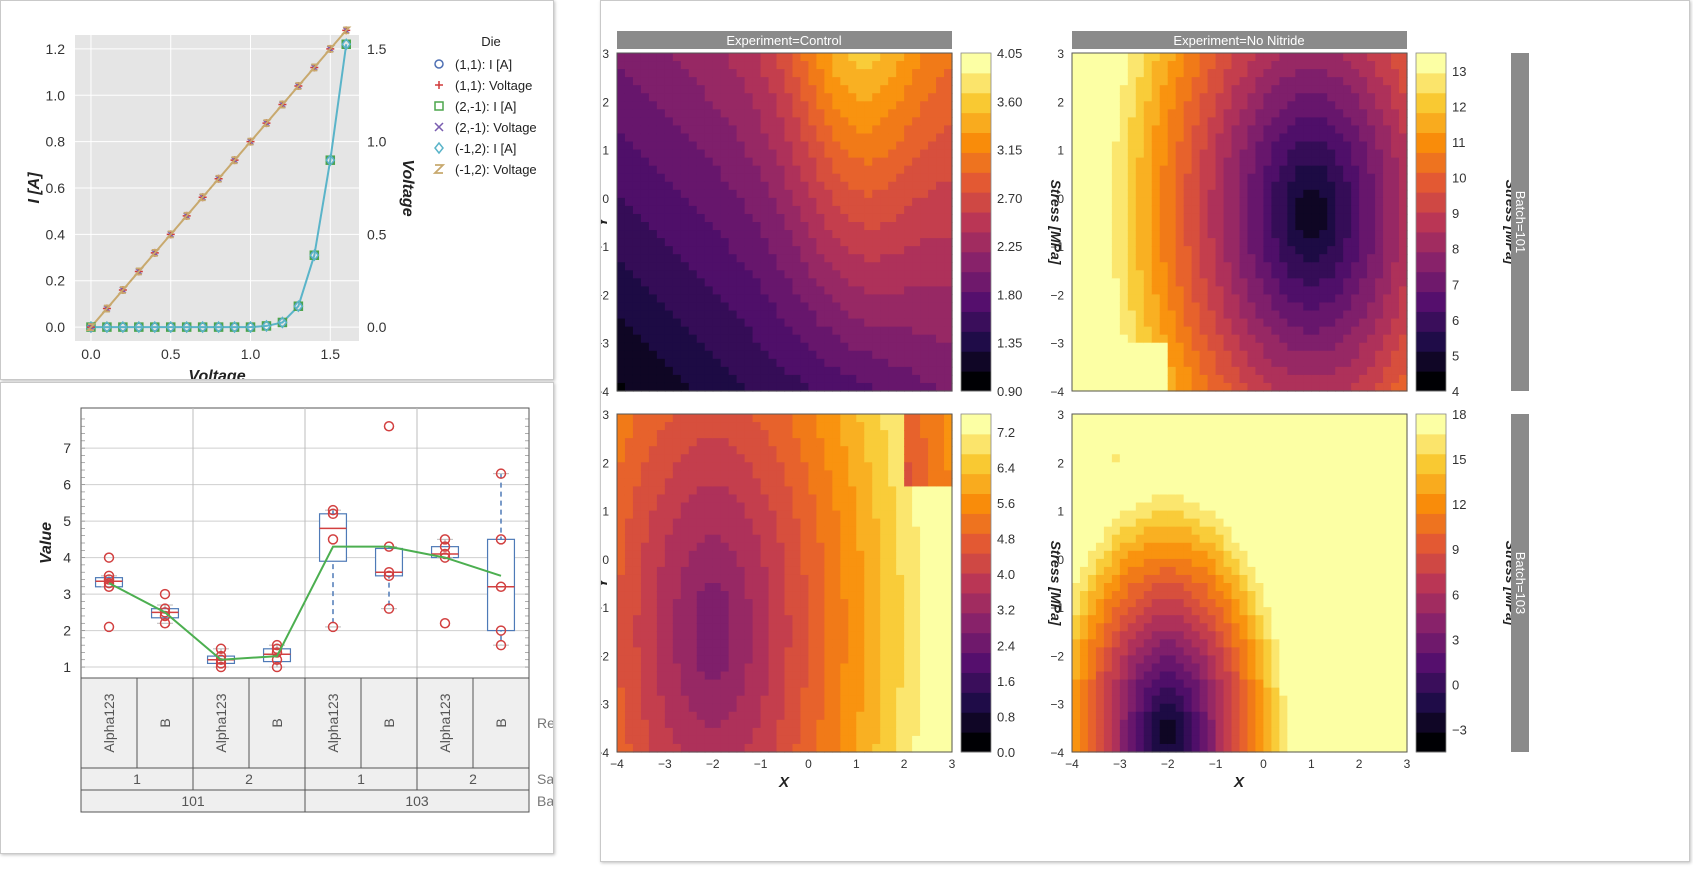 This screenshot has width=1693, height=870. I want to click on x-tick-label: 1.5, so click(331, 354).